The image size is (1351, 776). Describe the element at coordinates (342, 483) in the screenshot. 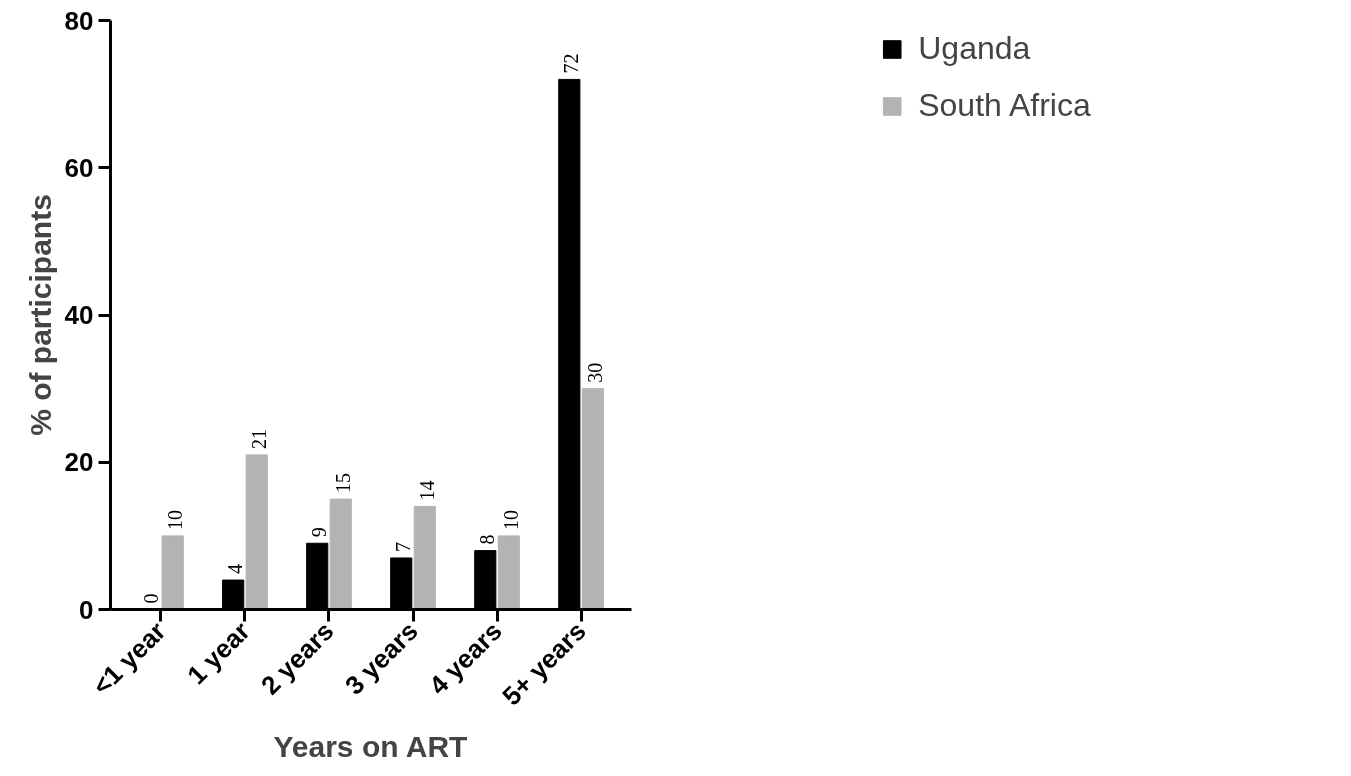

I see `data-label: 15` at that location.